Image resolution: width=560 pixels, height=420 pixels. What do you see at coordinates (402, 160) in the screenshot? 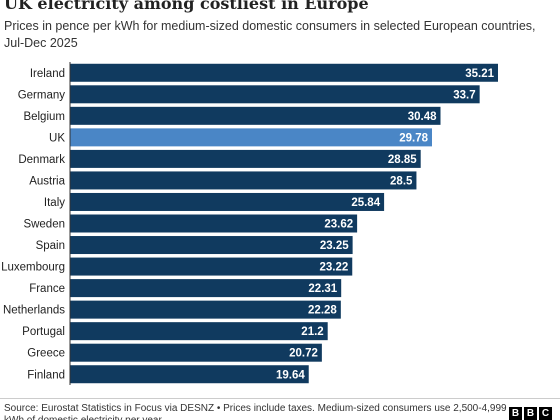
I see `value-label: 28.85` at bounding box center [402, 160].